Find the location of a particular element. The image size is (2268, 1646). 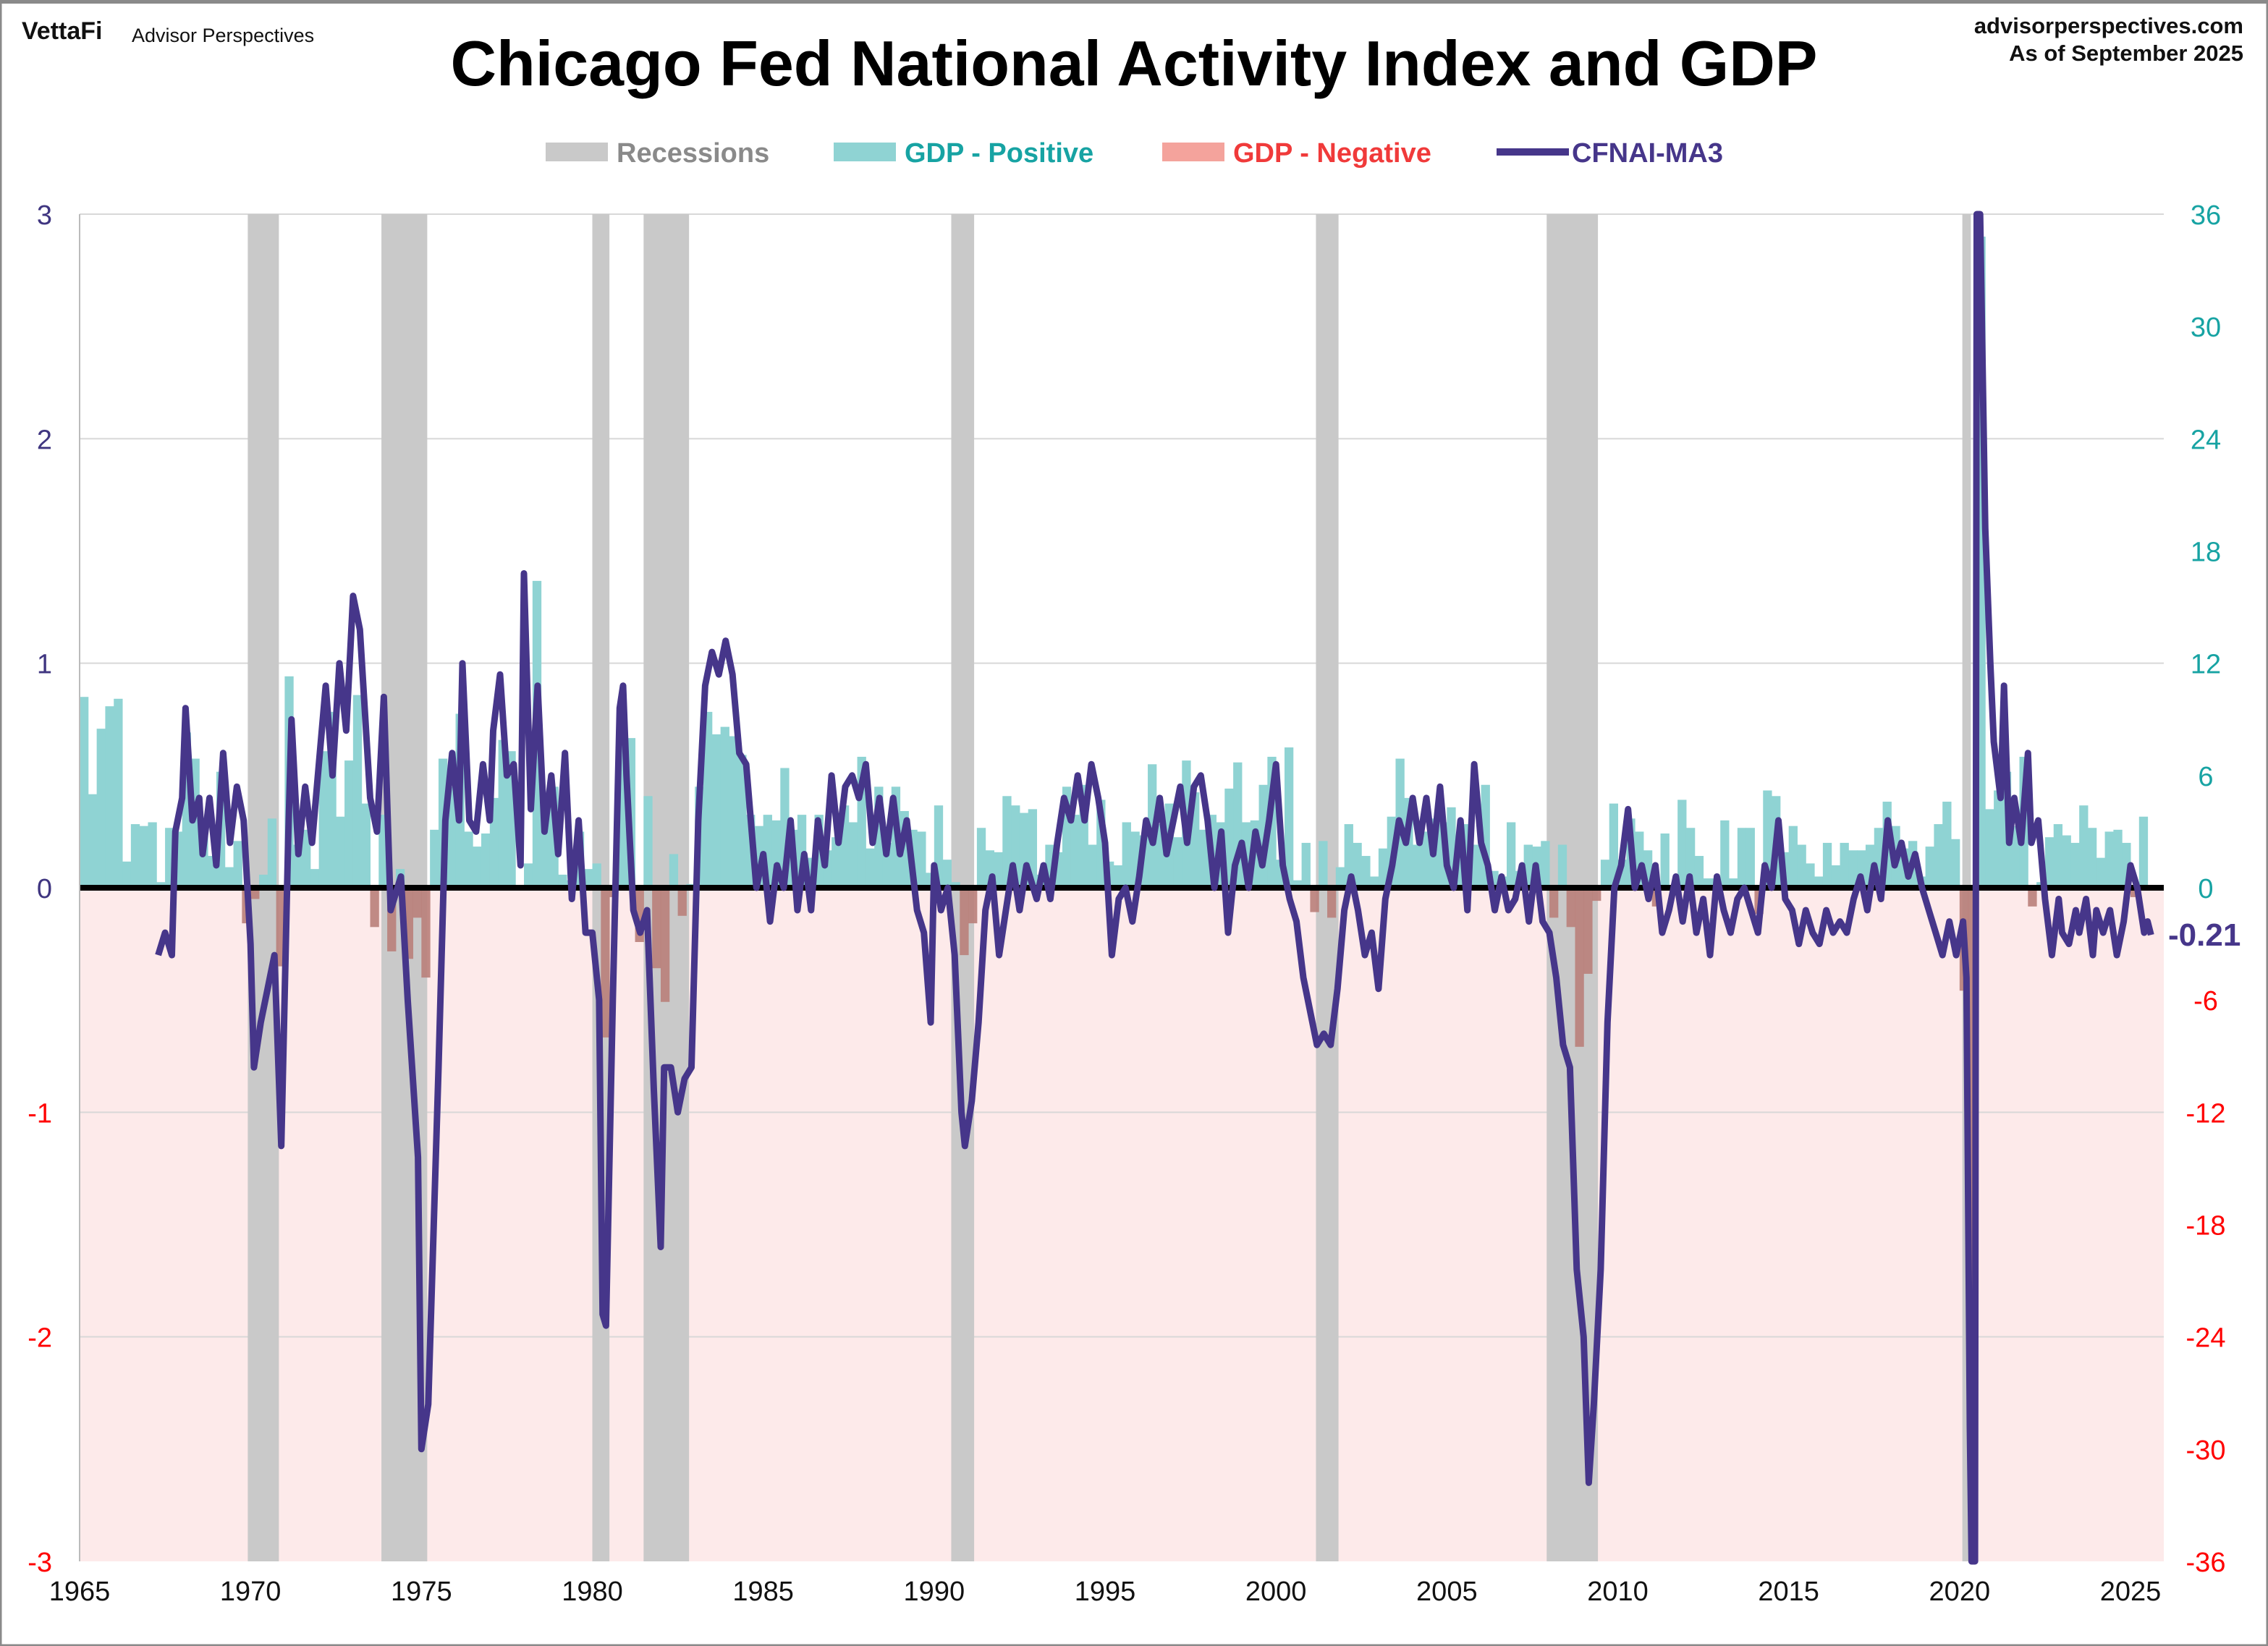

right-tick-label: 36 is located at coordinates (2206, 215).